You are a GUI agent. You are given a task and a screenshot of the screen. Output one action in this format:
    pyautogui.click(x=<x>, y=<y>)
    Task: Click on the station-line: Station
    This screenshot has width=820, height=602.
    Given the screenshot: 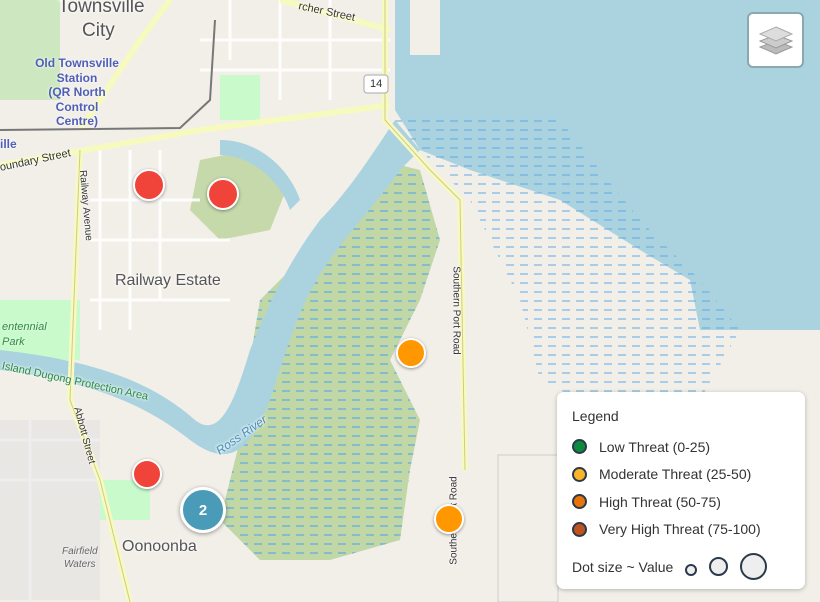 What is the action you would take?
    pyautogui.click(x=77, y=77)
    